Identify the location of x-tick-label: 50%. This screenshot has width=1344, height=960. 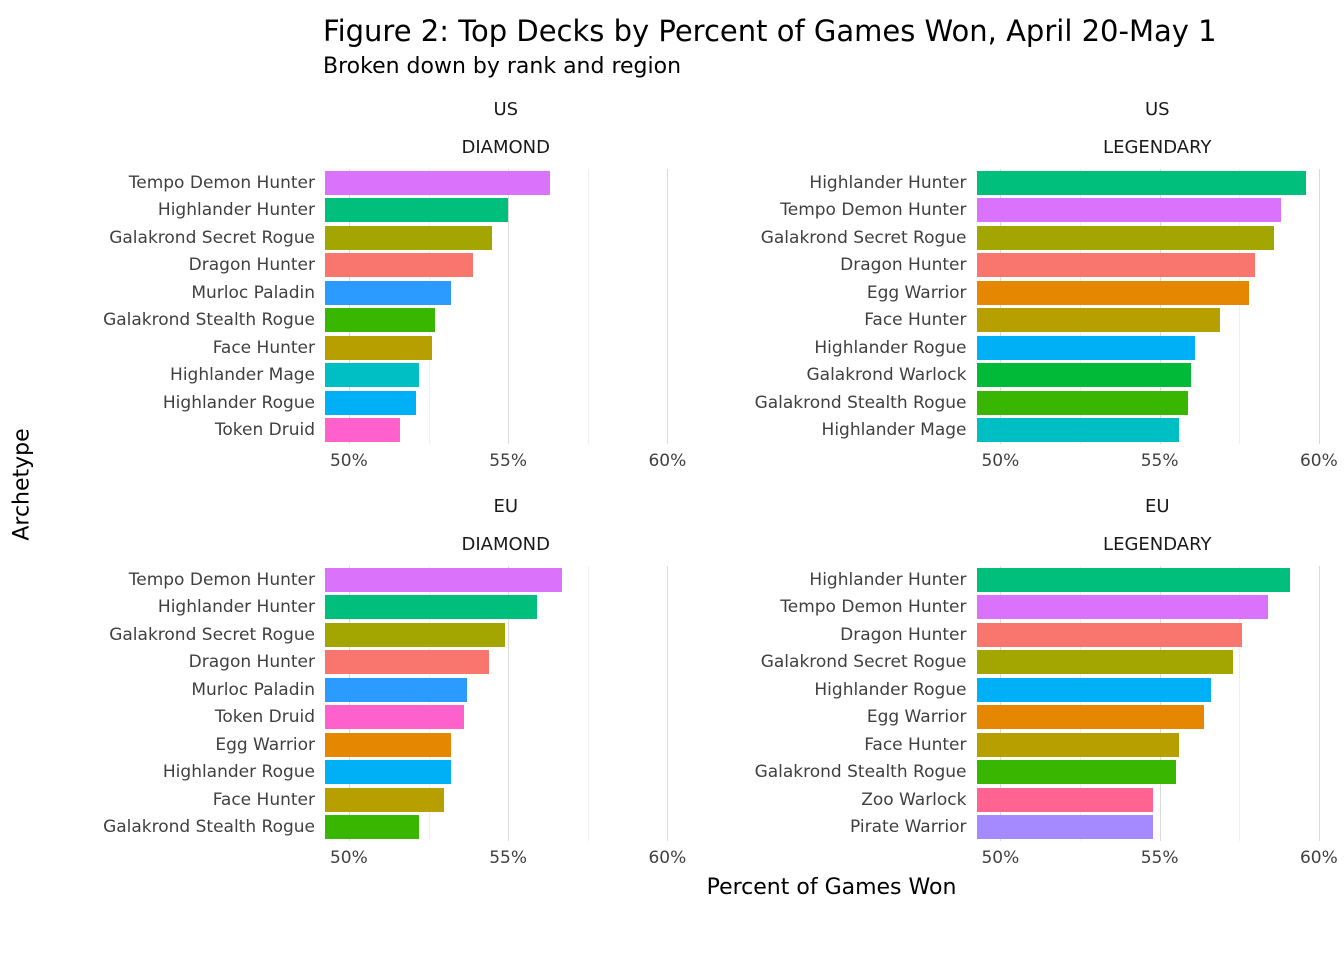
(348, 461).